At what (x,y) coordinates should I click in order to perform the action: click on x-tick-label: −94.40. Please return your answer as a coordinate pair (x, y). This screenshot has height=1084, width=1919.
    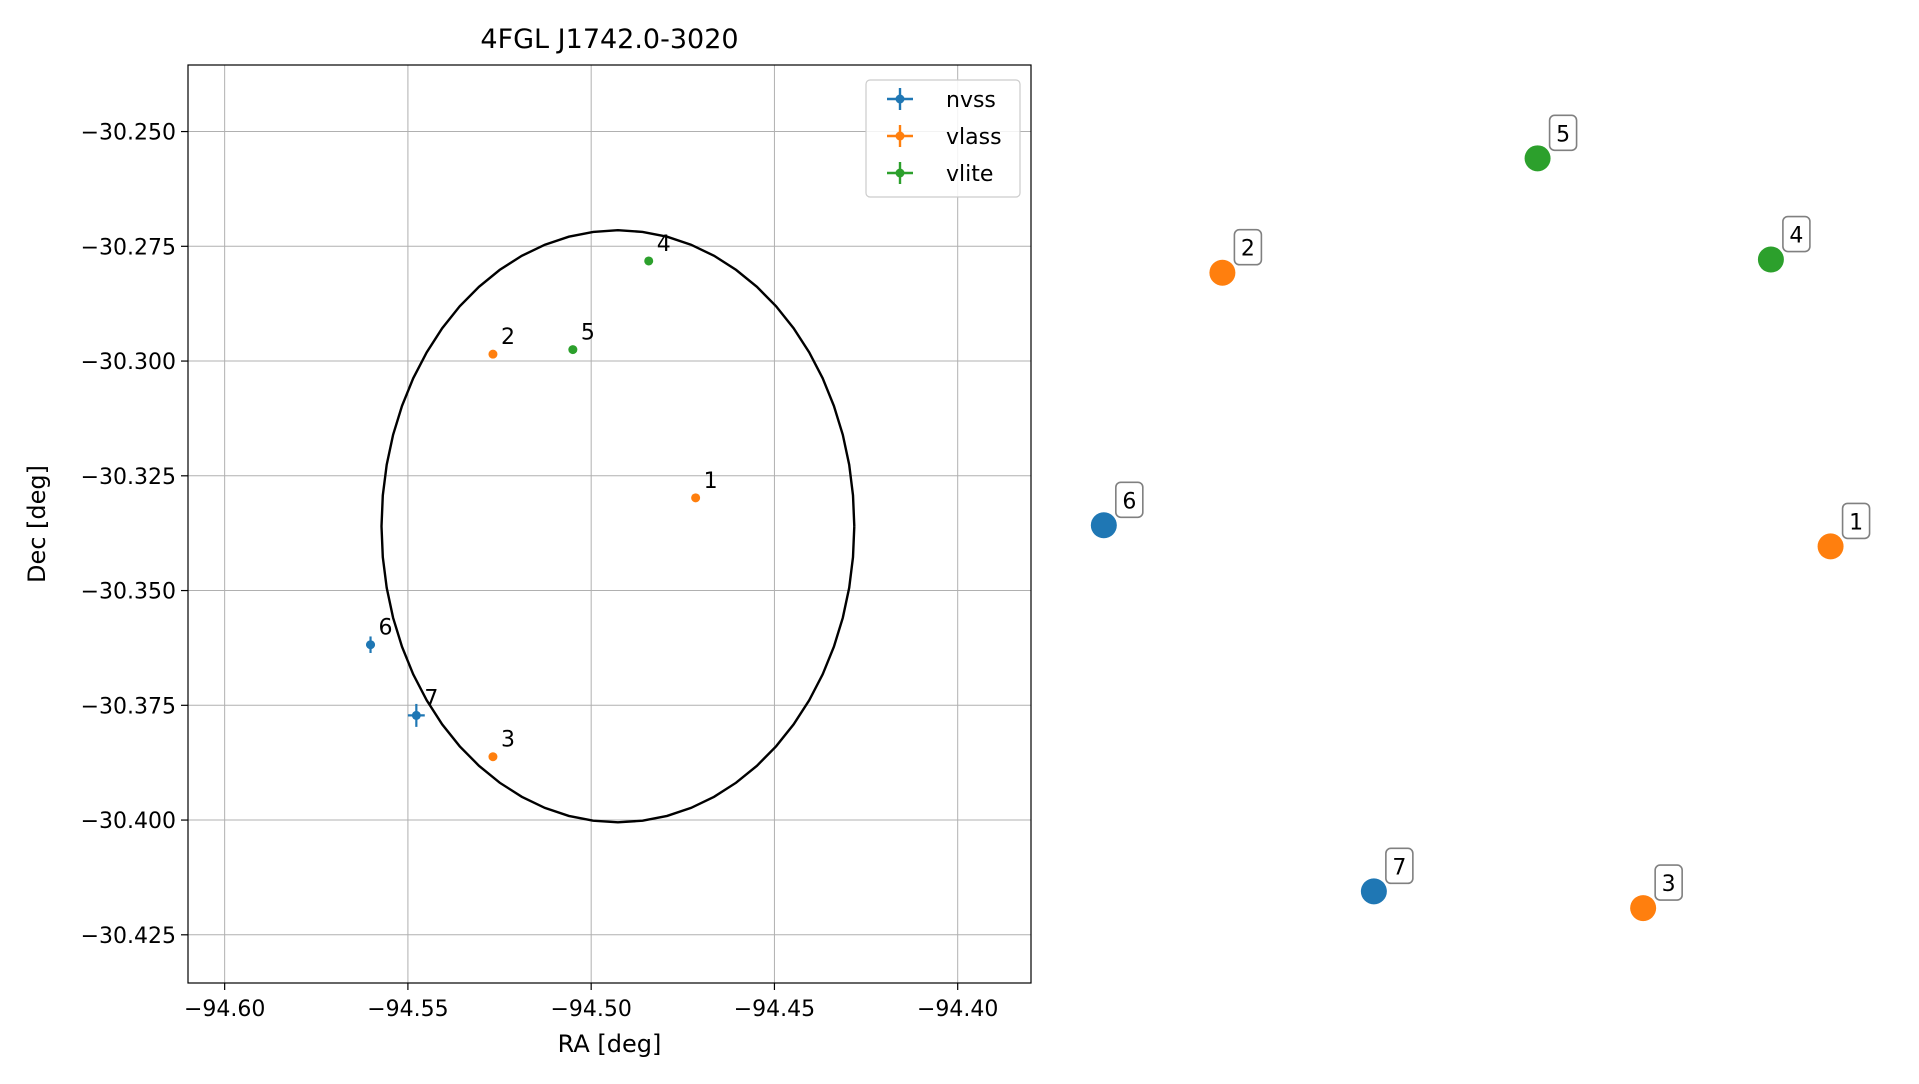
    Looking at the image, I should click on (957, 1009).